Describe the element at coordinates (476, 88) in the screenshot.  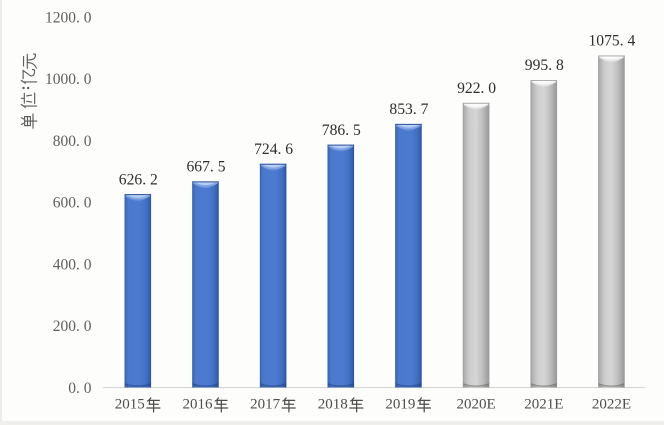
I see `svg-text: 922. 0` at that location.